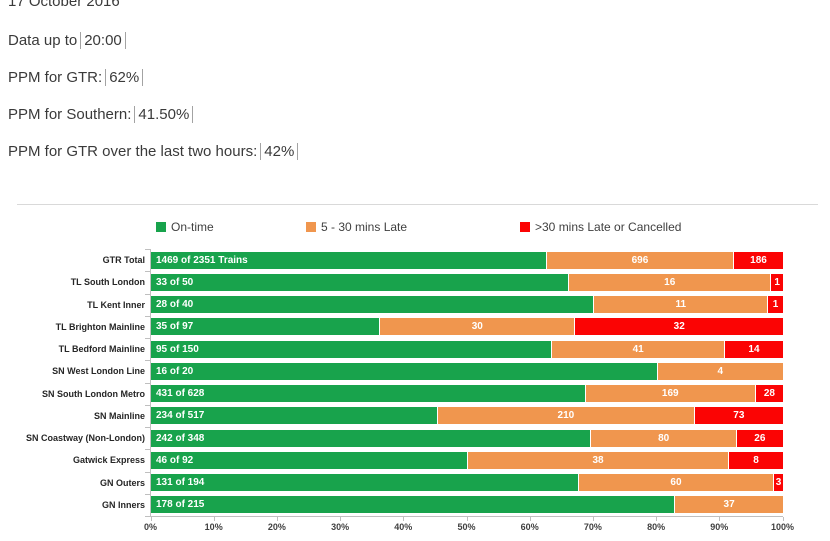  Describe the element at coordinates (175, 371) in the screenshot. I see `segment-value-label: 16 of 20` at that location.